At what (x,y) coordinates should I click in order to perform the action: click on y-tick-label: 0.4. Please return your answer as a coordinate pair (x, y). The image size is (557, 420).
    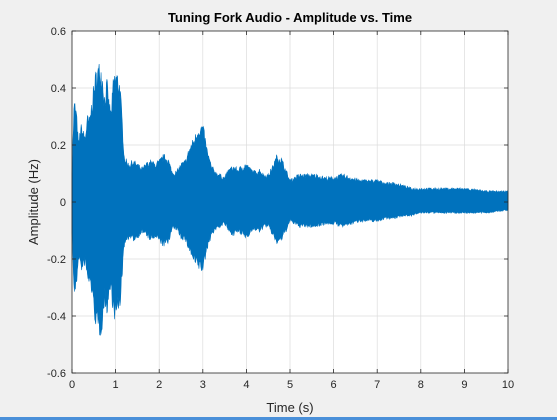
    Looking at the image, I should click on (58, 89).